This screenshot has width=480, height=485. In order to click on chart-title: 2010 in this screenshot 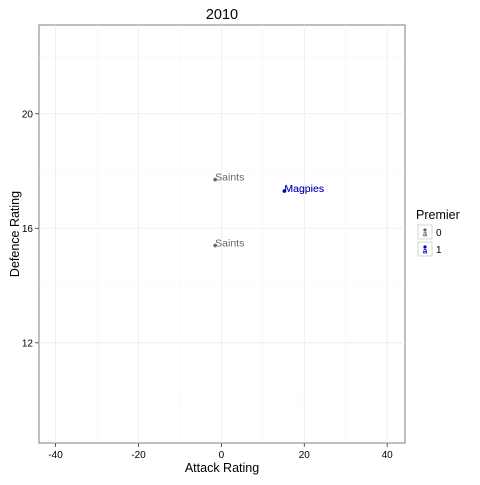, I will do `click(222, 15)`.